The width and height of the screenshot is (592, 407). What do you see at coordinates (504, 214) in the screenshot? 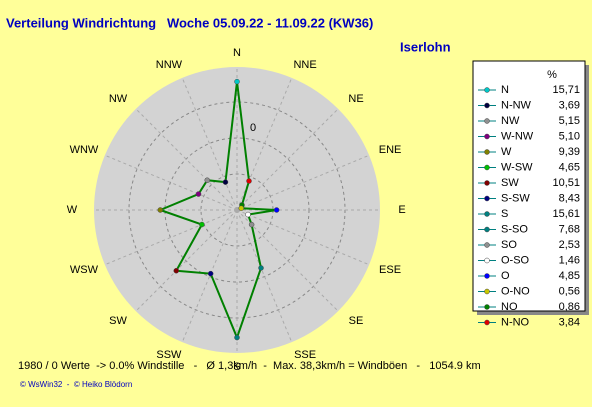
I see `legend-name: S` at bounding box center [504, 214].